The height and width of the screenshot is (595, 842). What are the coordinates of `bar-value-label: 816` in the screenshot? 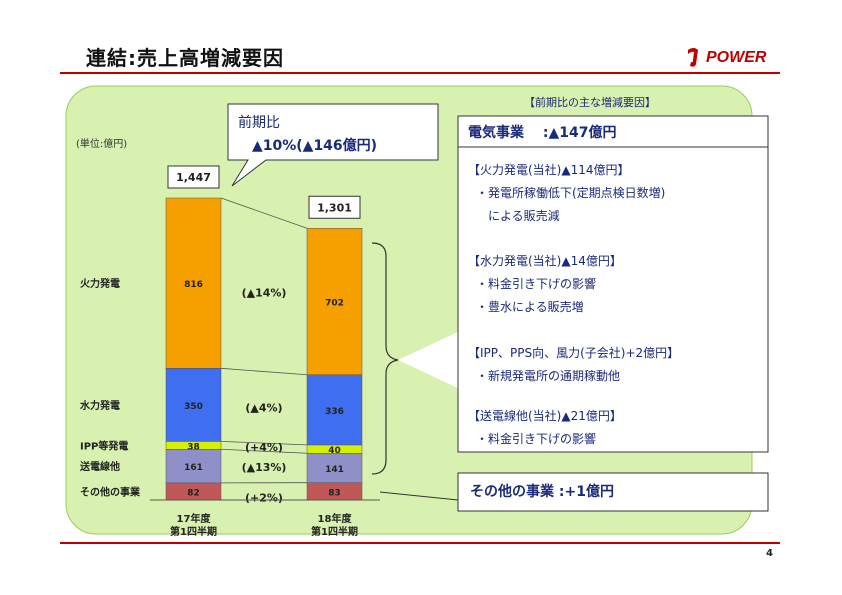 It's located at (193, 285).